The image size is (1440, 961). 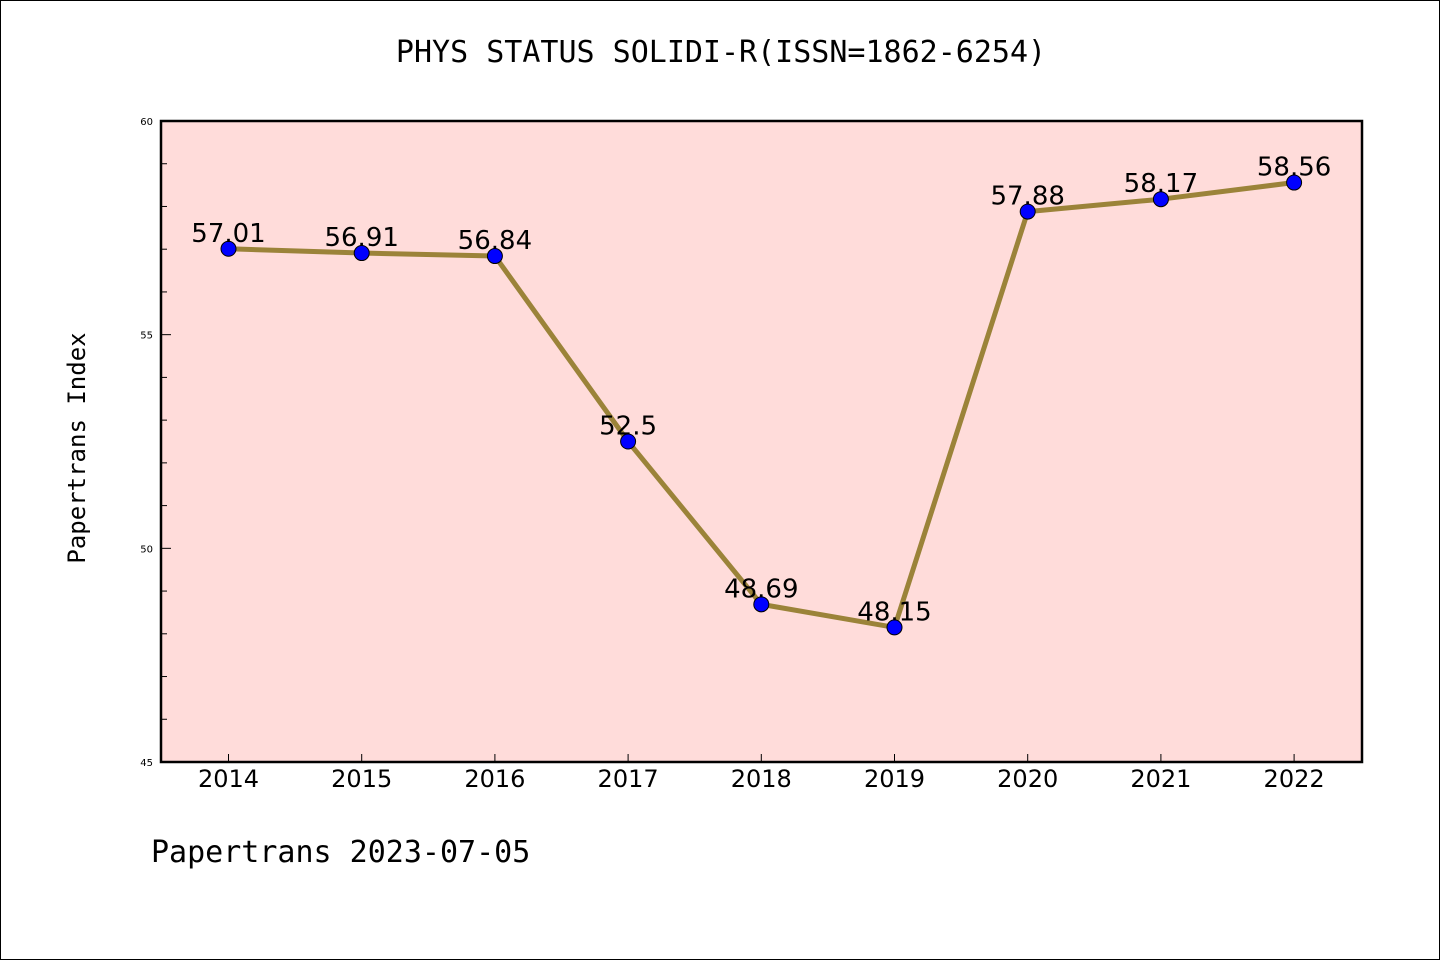 I want to click on x-tick-label: 2018, so click(x=761, y=779).